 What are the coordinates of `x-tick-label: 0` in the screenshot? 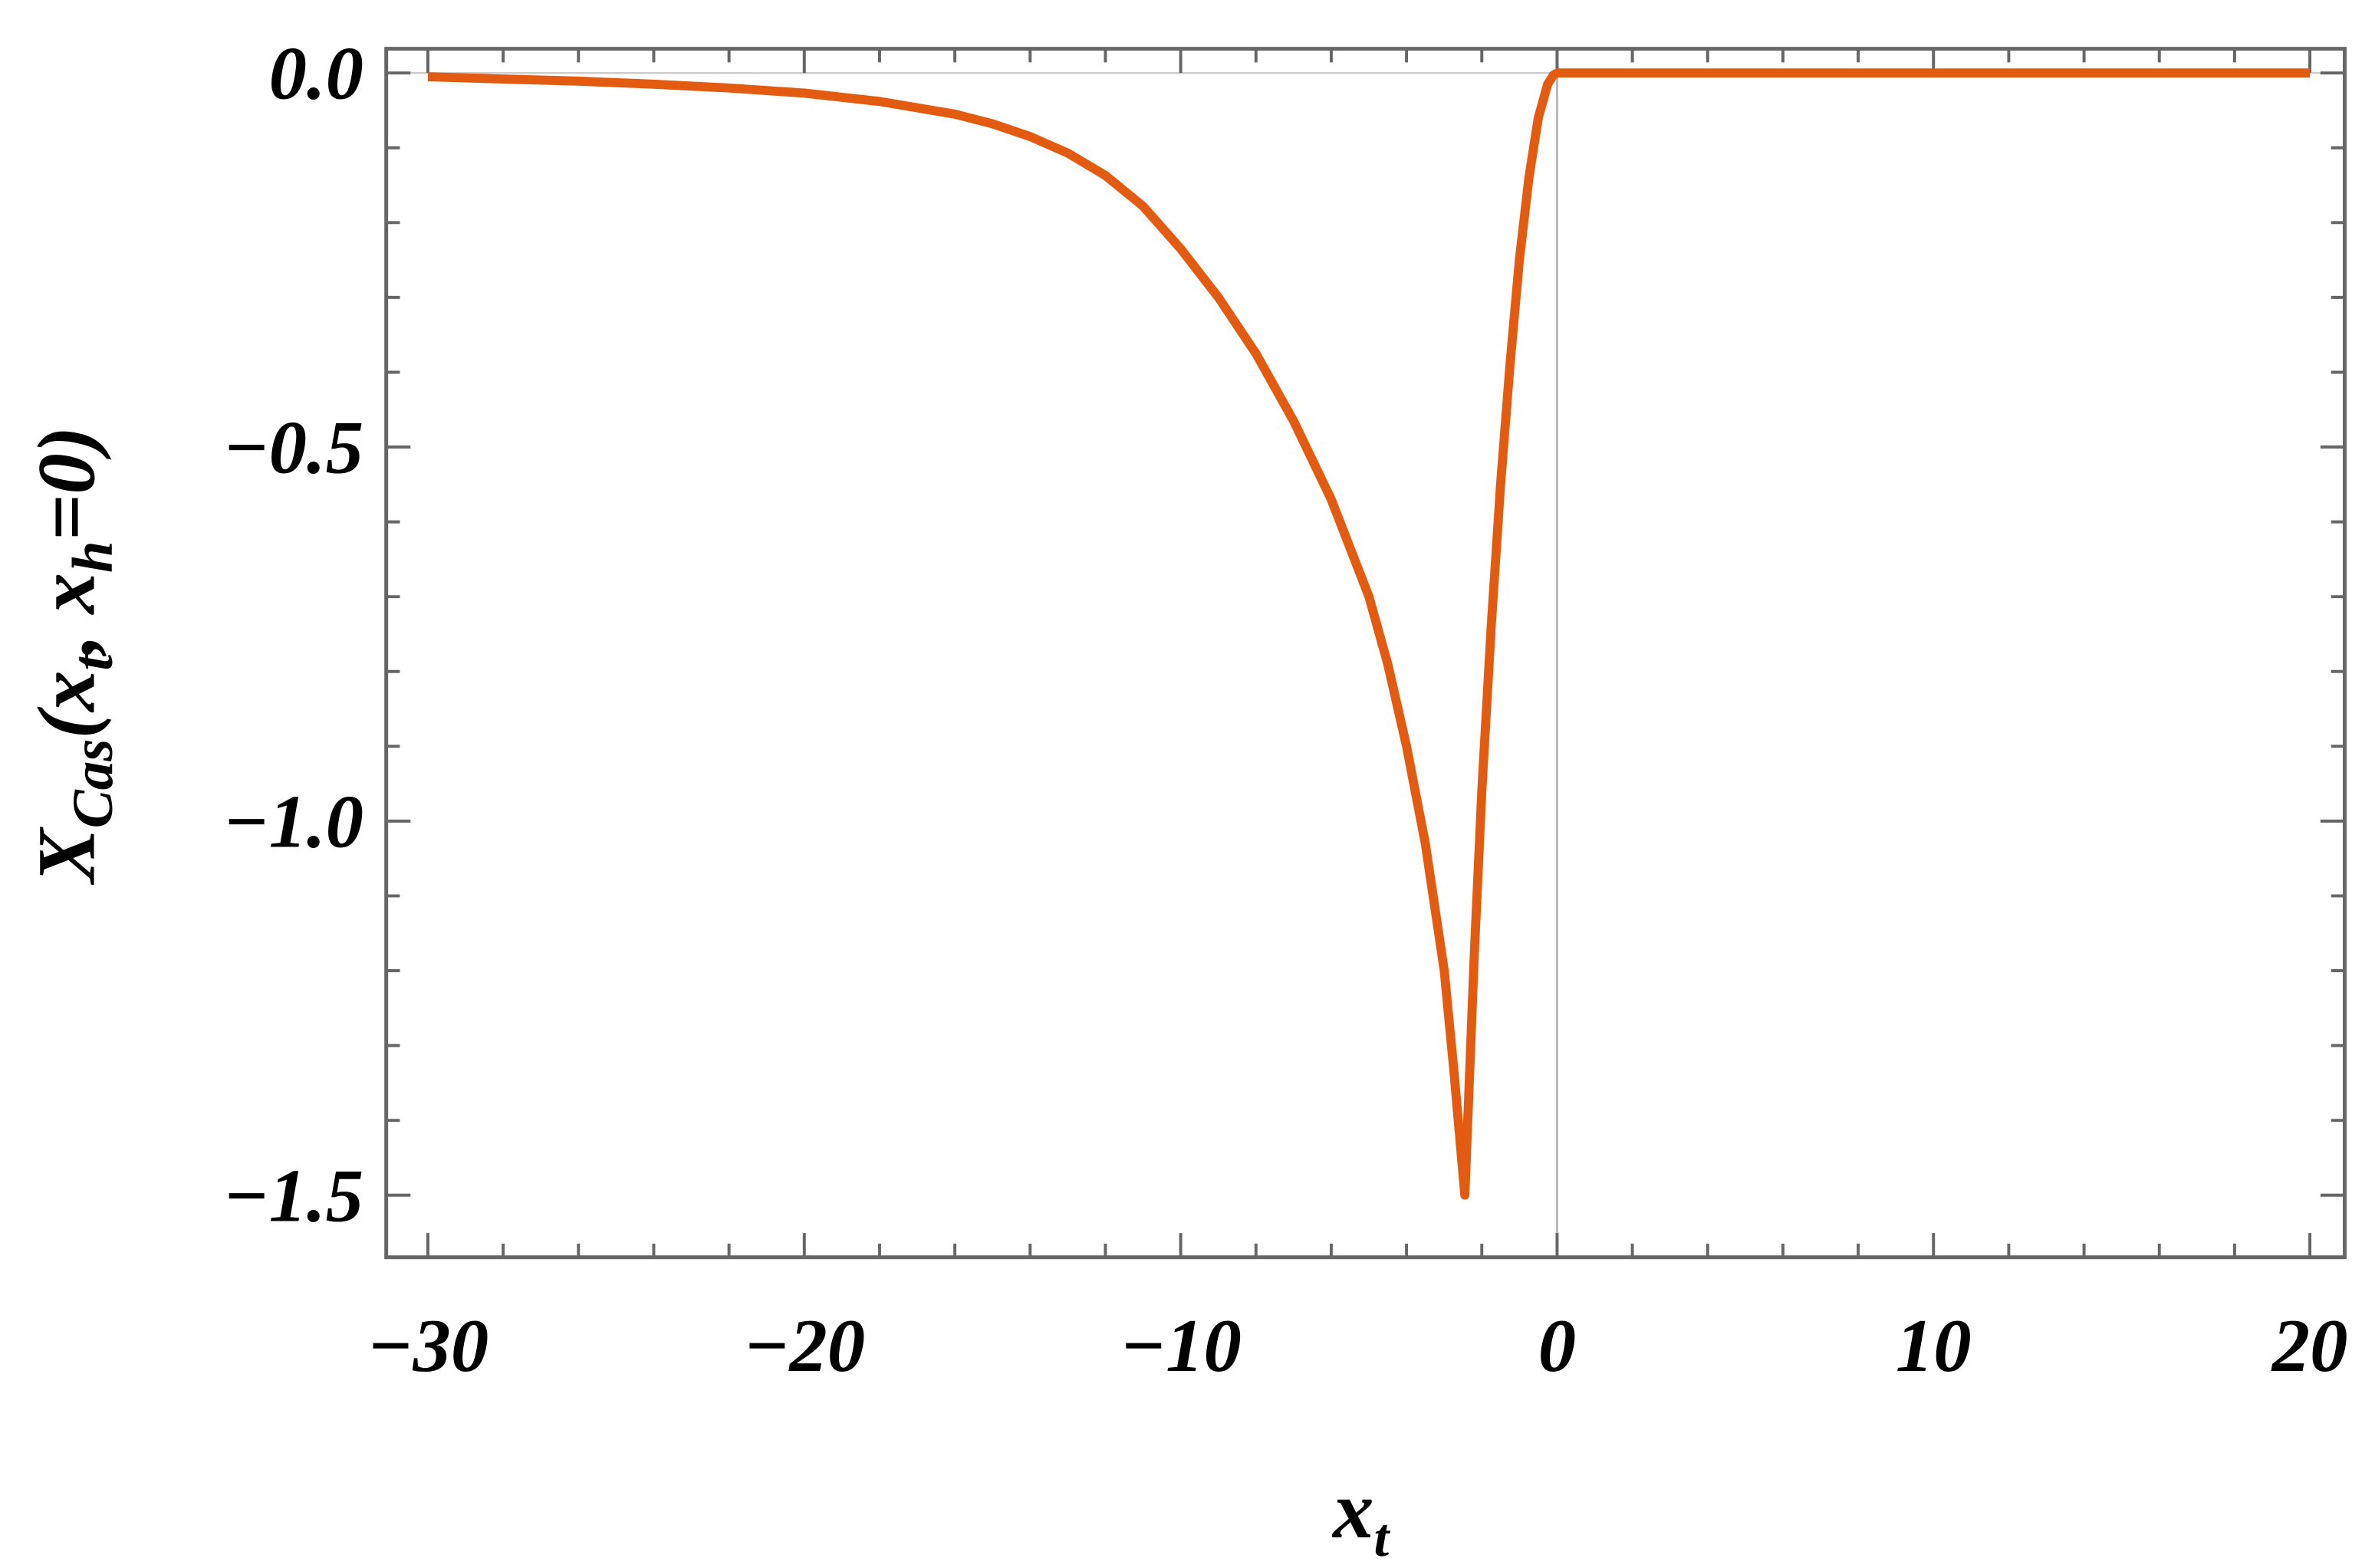 It's located at (1557, 1346).